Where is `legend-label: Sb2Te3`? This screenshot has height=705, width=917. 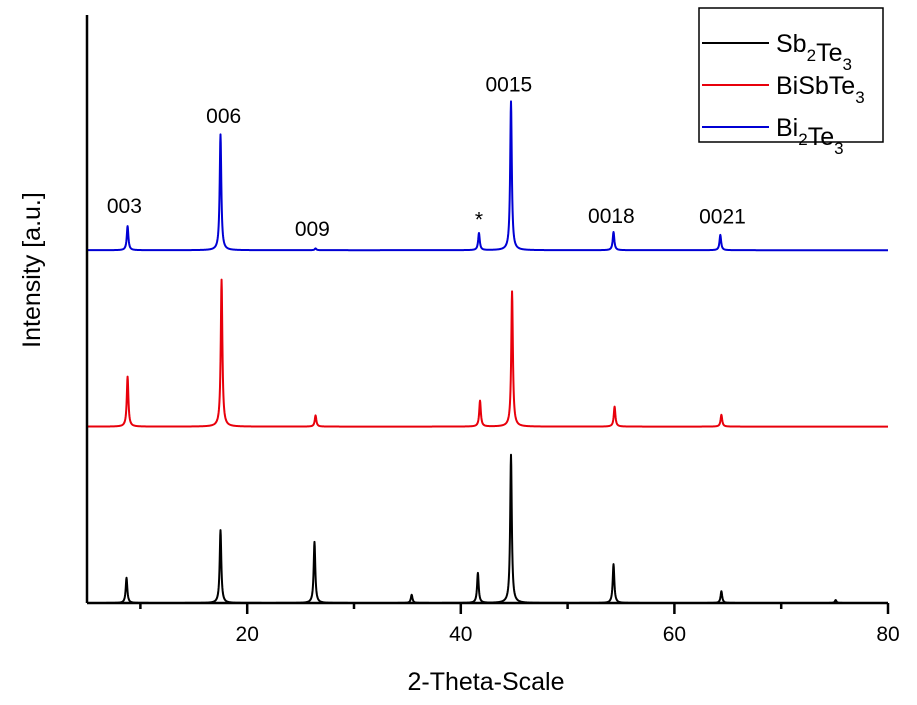
legend-label: Sb2Te3 is located at coordinates (814, 52).